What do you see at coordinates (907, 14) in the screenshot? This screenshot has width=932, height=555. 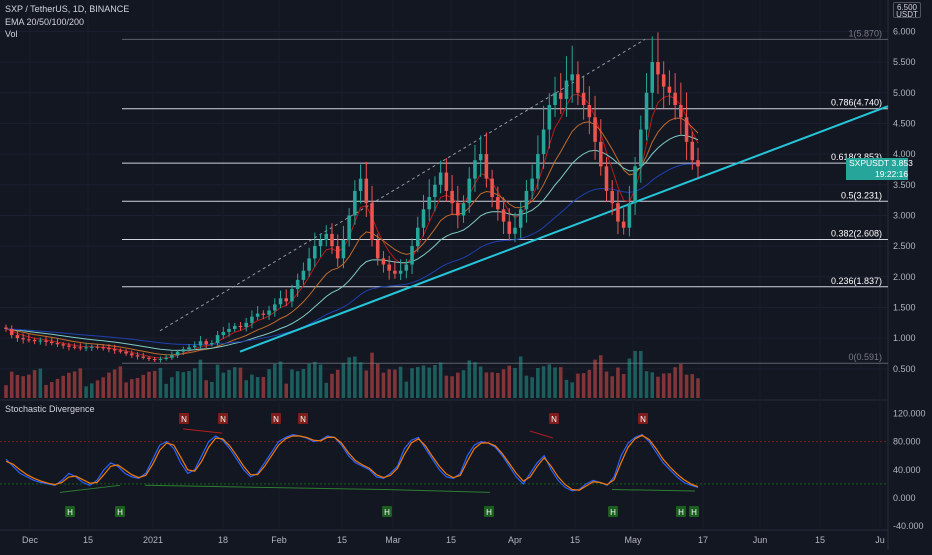 I see `currency-badge-unit: USDT` at bounding box center [907, 14].